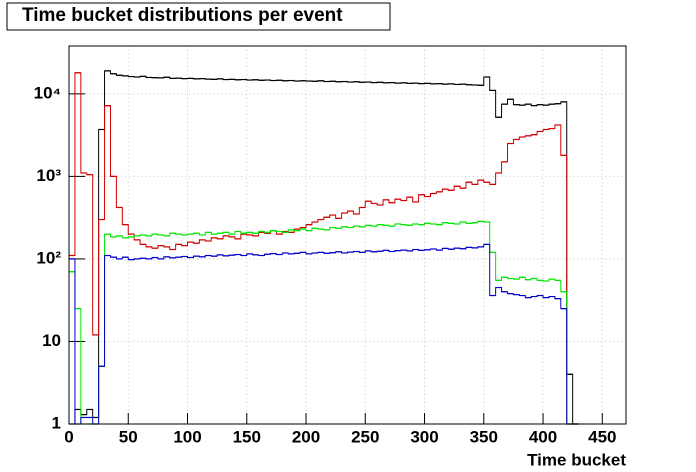 The width and height of the screenshot is (696, 472). I want to click on title-box, so click(198, 16).